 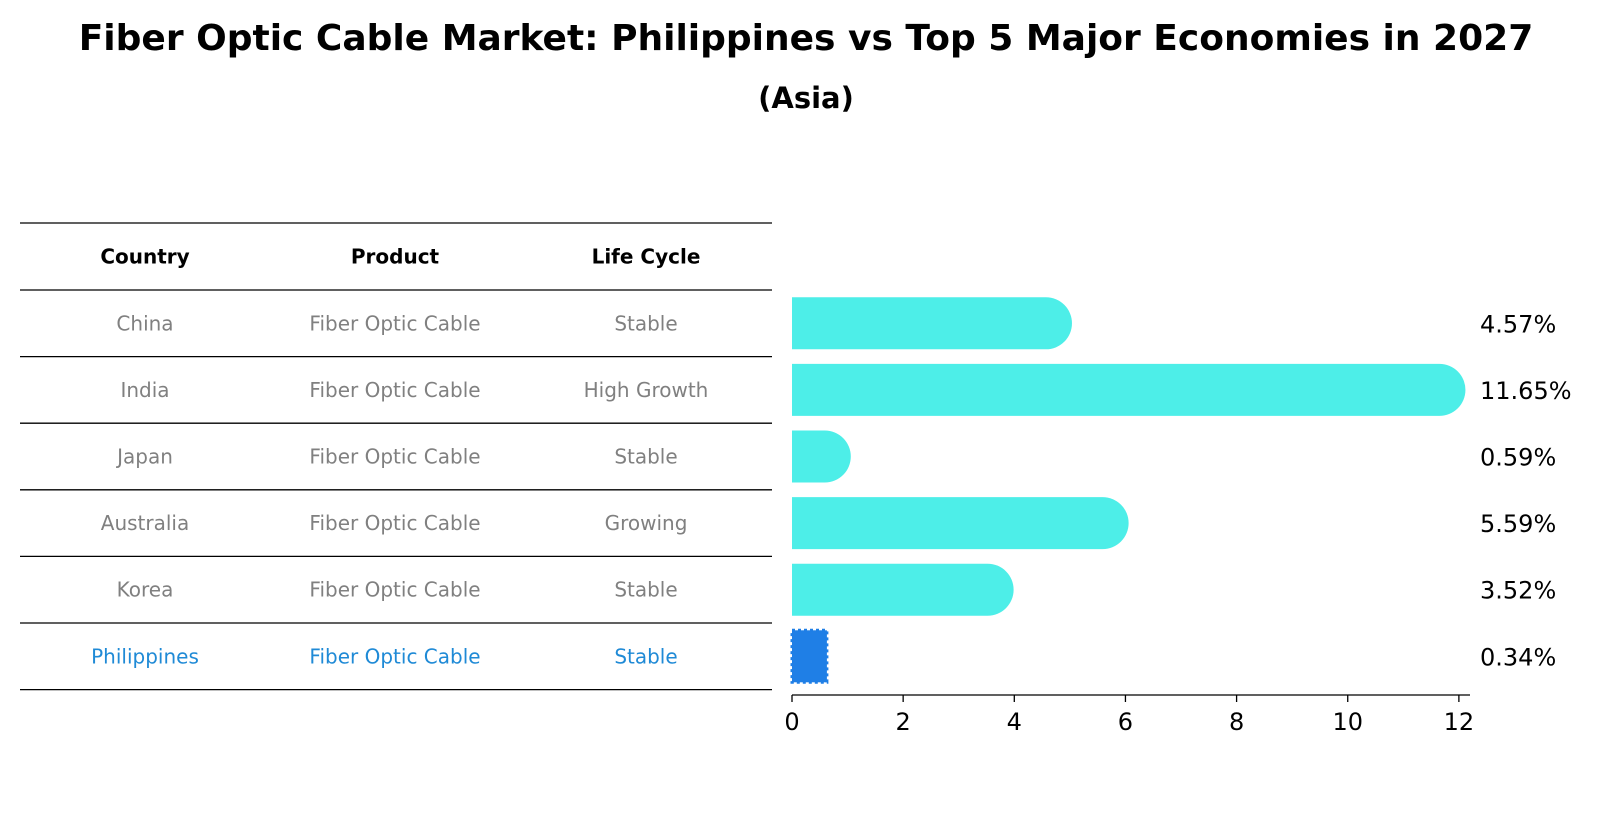 What do you see at coordinates (809, 656) in the screenshot?
I see `bar-philippines` at bounding box center [809, 656].